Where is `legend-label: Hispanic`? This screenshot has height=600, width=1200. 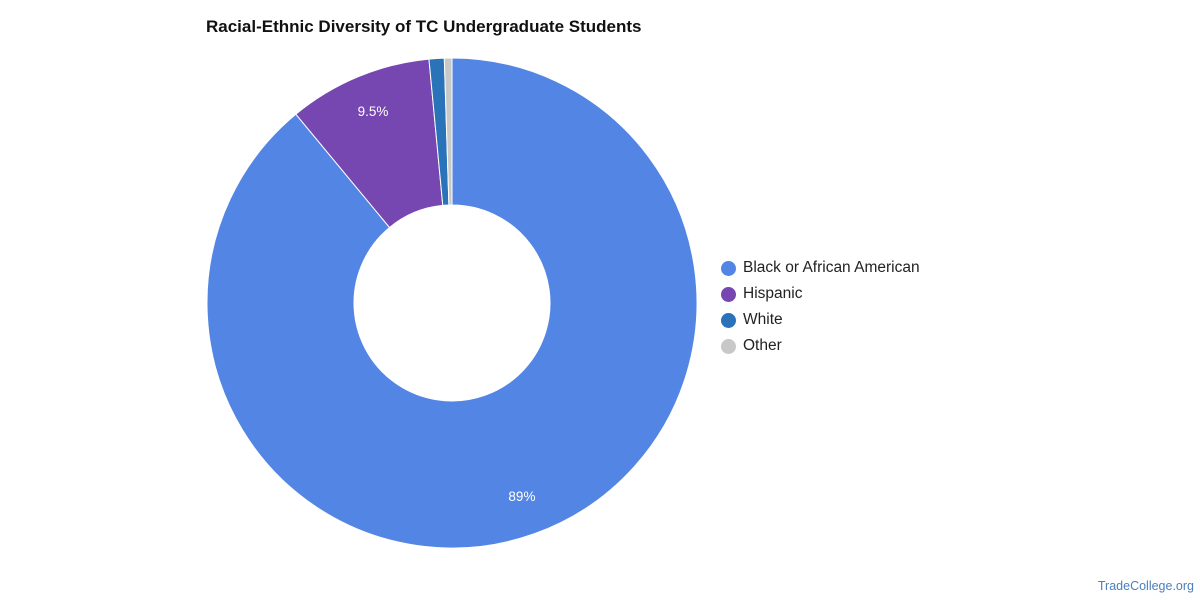 legend-label: Hispanic is located at coordinates (773, 293).